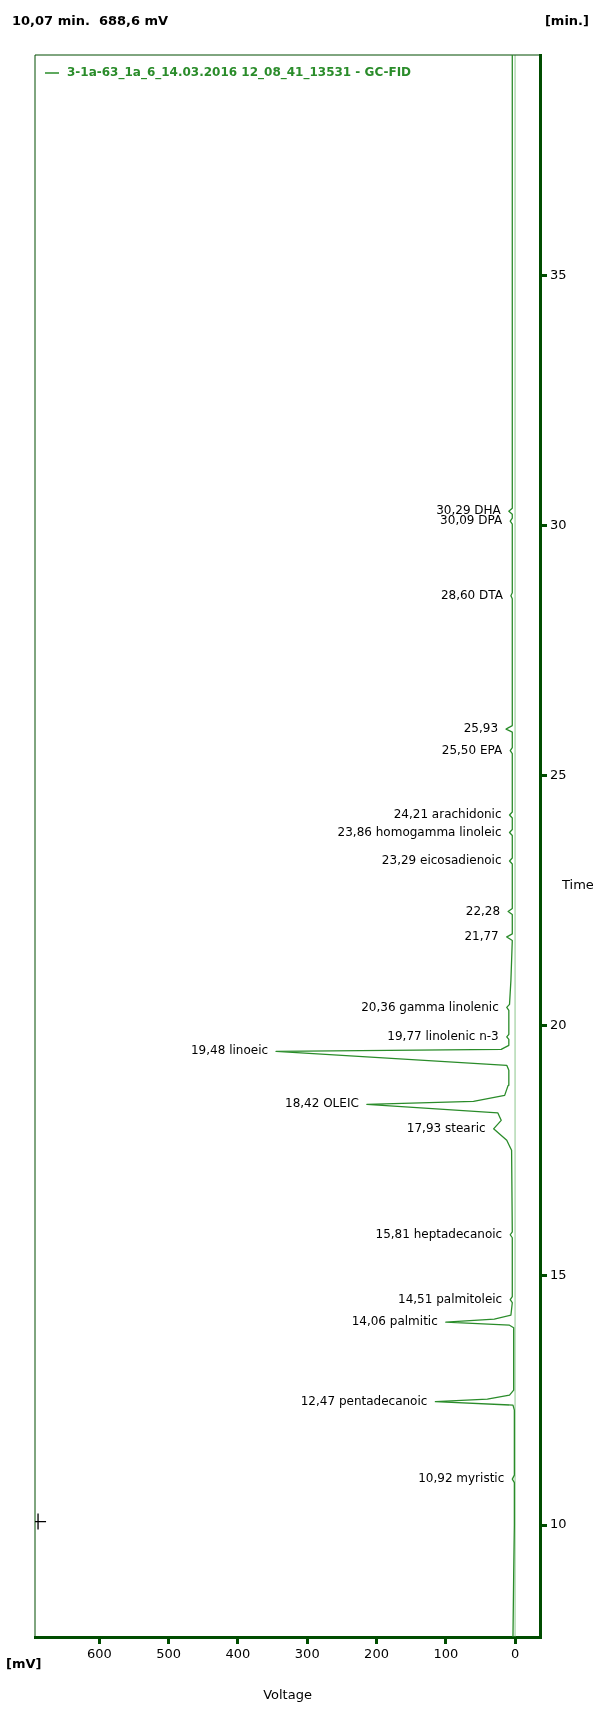 The height and width of the screenshot is (1710, 593). What do you see at coordinates (322, 1103) in the screenshot?
I see `annotation: 18,42 OLEIC` at bounding box center [322, 1103].